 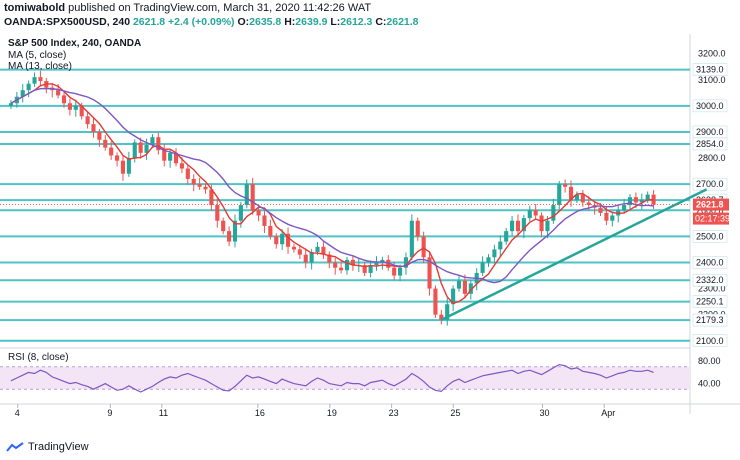 What do you see at coordinates (381, 22) in the screenshot?
I see `close-label: C:` at bounding box center [381, 22].